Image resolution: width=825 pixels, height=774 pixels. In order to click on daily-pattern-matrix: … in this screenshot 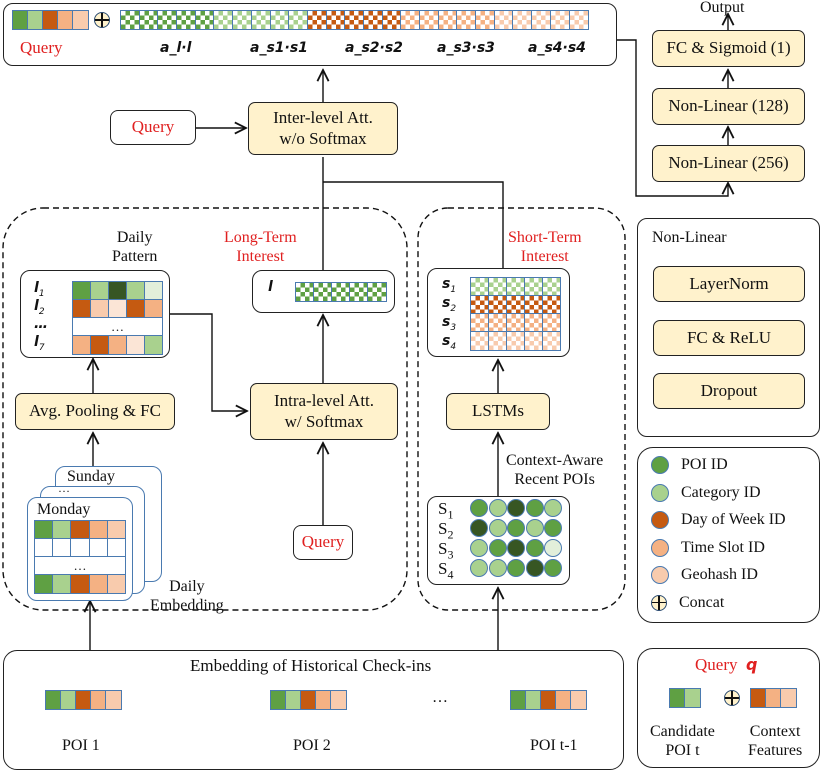, I will do `click(117, 318)`.